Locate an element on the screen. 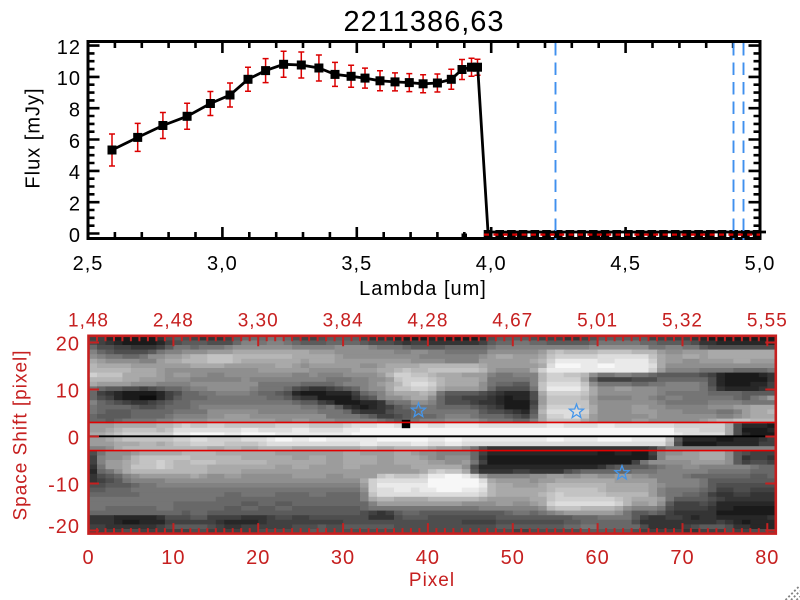  svg-text: 5,01 is located at coordinates (597, 321).